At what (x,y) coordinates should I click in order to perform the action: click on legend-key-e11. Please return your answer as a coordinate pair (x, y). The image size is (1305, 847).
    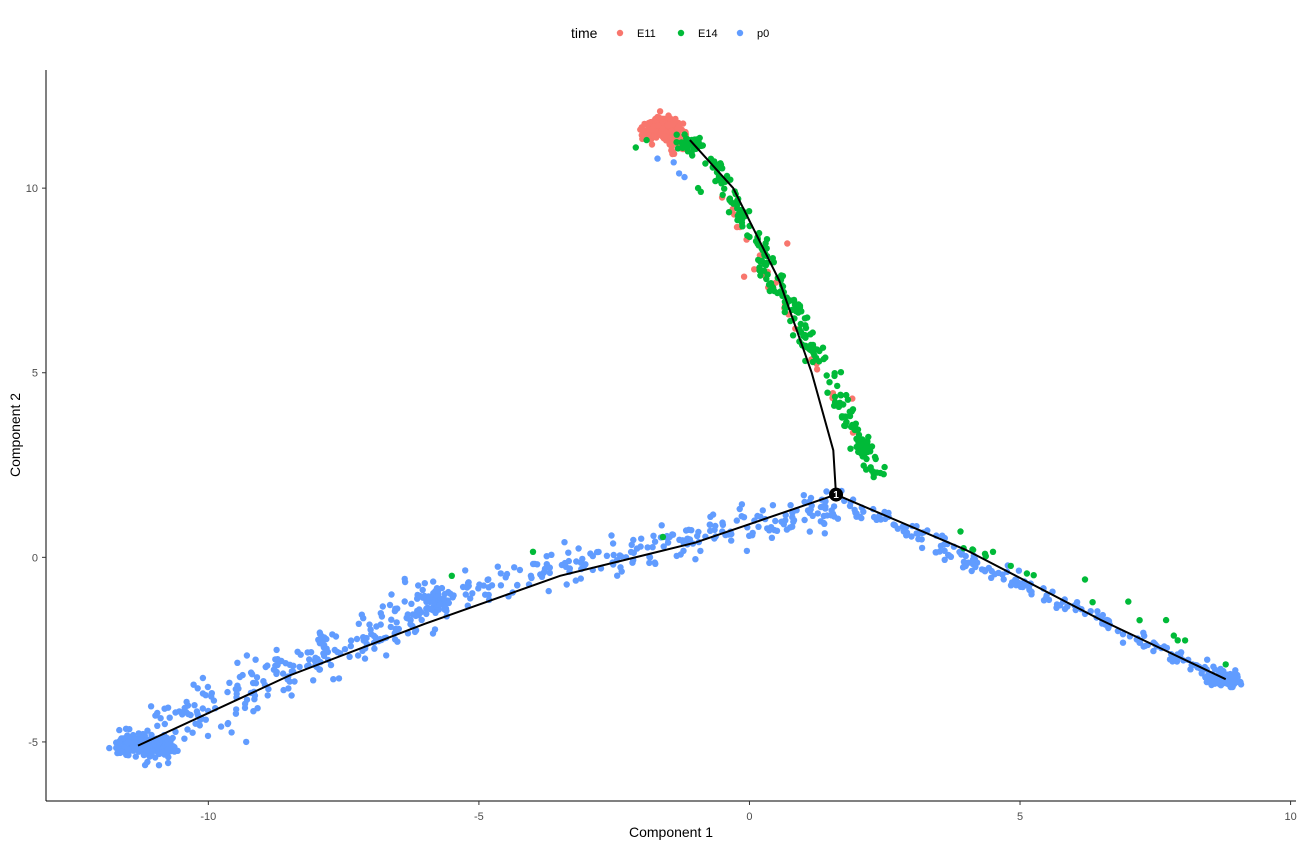
    Looking at the image, I should click on (620, 33).